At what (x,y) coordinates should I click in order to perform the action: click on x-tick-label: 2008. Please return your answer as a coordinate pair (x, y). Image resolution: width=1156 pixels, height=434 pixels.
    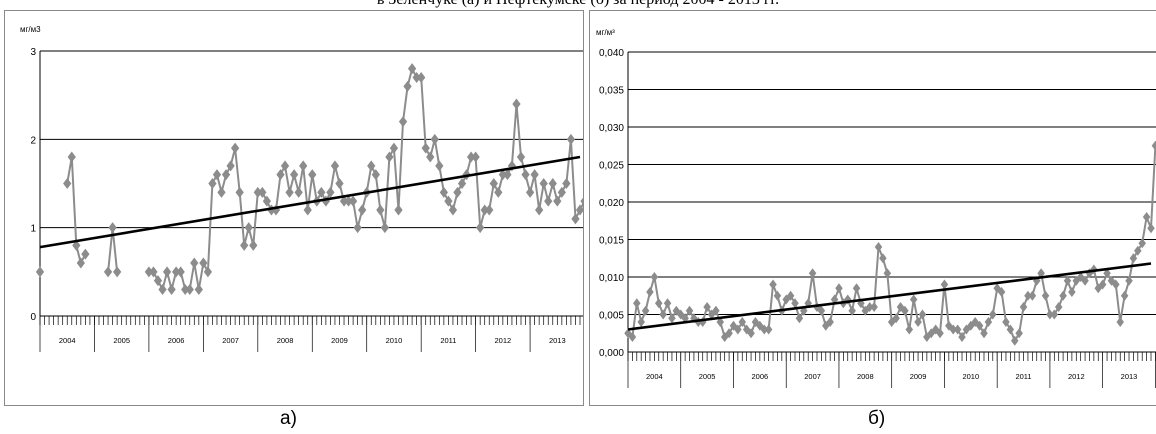
    Looking at the image, I should click on (285, 340).